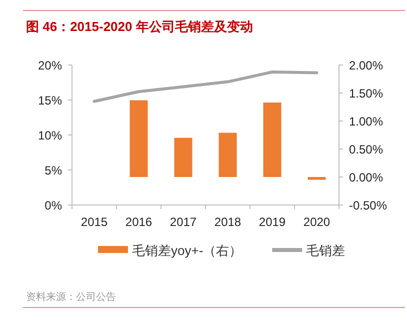 The height and width of the screenshot is (329, 407). What do you see at coordinates (272, 222) in the screenshot?
I see `x-tick-label: 2019` at bounding box center [272, 222].